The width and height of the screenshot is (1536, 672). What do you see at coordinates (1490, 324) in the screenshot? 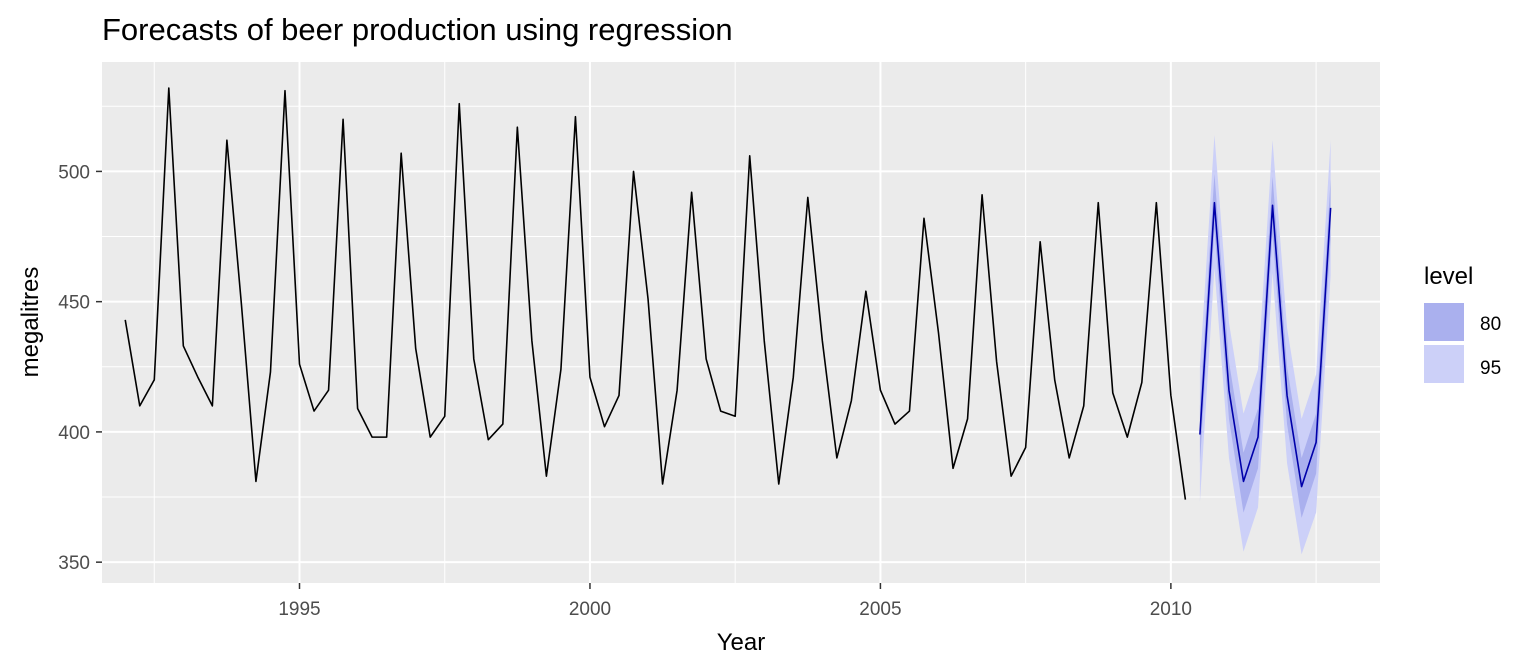
I see `legend-label-80: 80` at bounding box center [1490, 324].